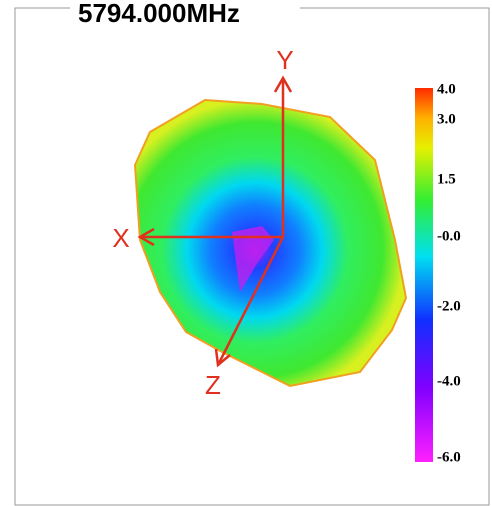 Image resolution: width=492 pixels, height=506 pixels. Describe the element at coordinates (449, 381) in the screenshot. I see `colorbar-label: -4.0` at that location.